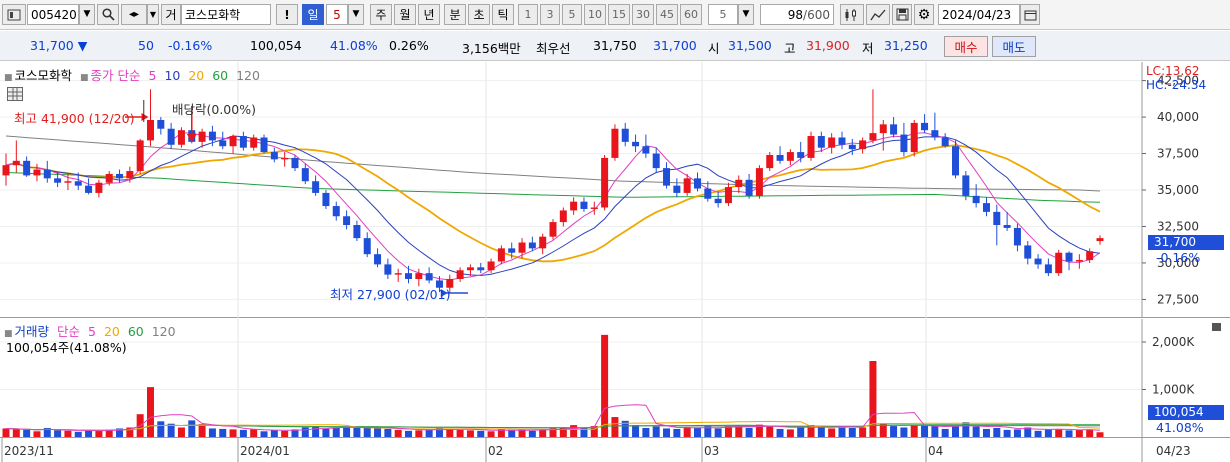 Image resolution: width=1230 pixels, height=462 pixels. I want to click on dropdown-icon: ▼, so click(153, 14).